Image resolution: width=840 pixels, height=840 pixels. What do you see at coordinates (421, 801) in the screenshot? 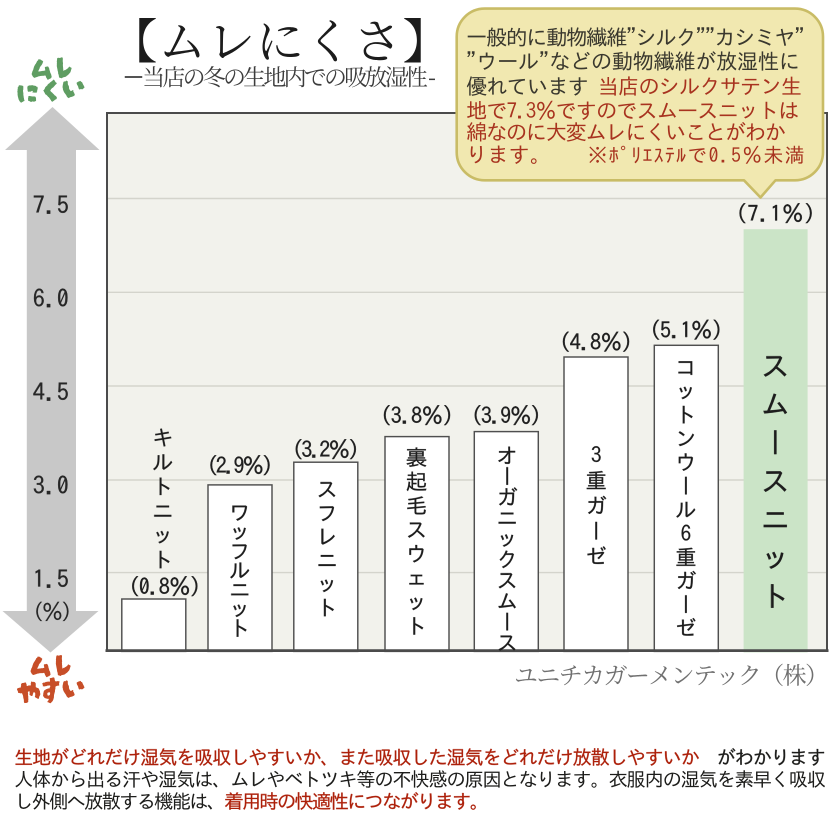
I see `footnote-line: し外側へ放散する機能は、着用時の快適性につながります。` at bounding box center [421, 801].